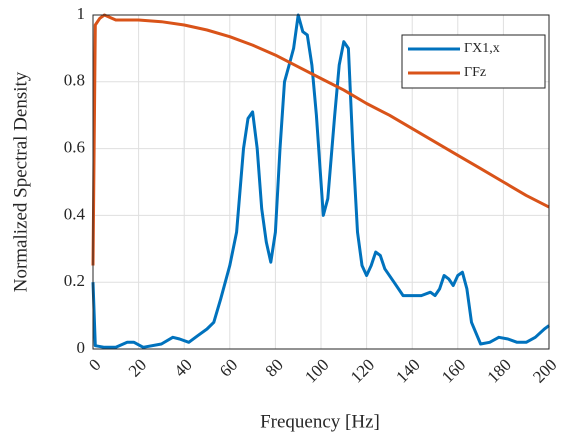 The image size is (567, 443). What do you see at coordinates (81, 13) in the screenshot?
I see `y-tick-label: 1` at bounding box center [81, 13].